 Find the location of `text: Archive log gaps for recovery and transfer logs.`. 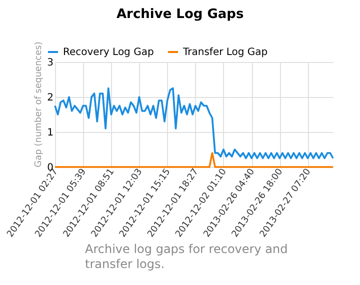

text: Archive log gaps for recovery and transfer logs. is located at coordinates (186, 256).